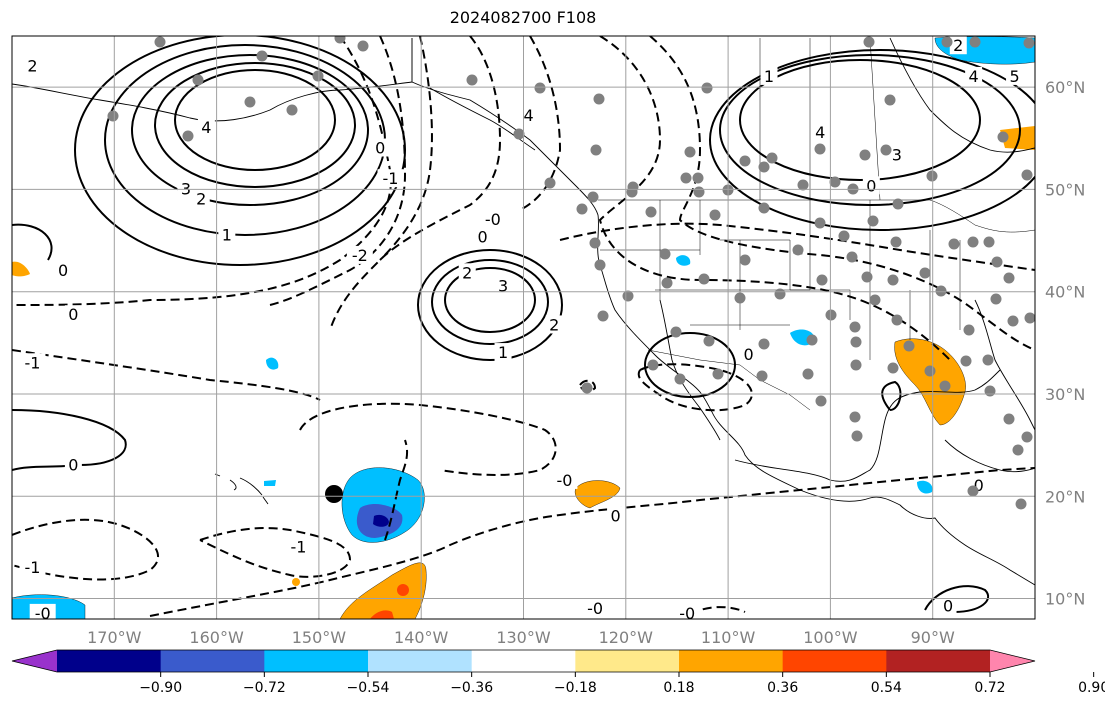 The image size is (1105, 712). Describe the element at coordinates (1065, 394) in the screenshot. I see `lat-tick-label: 30°N` at that location.